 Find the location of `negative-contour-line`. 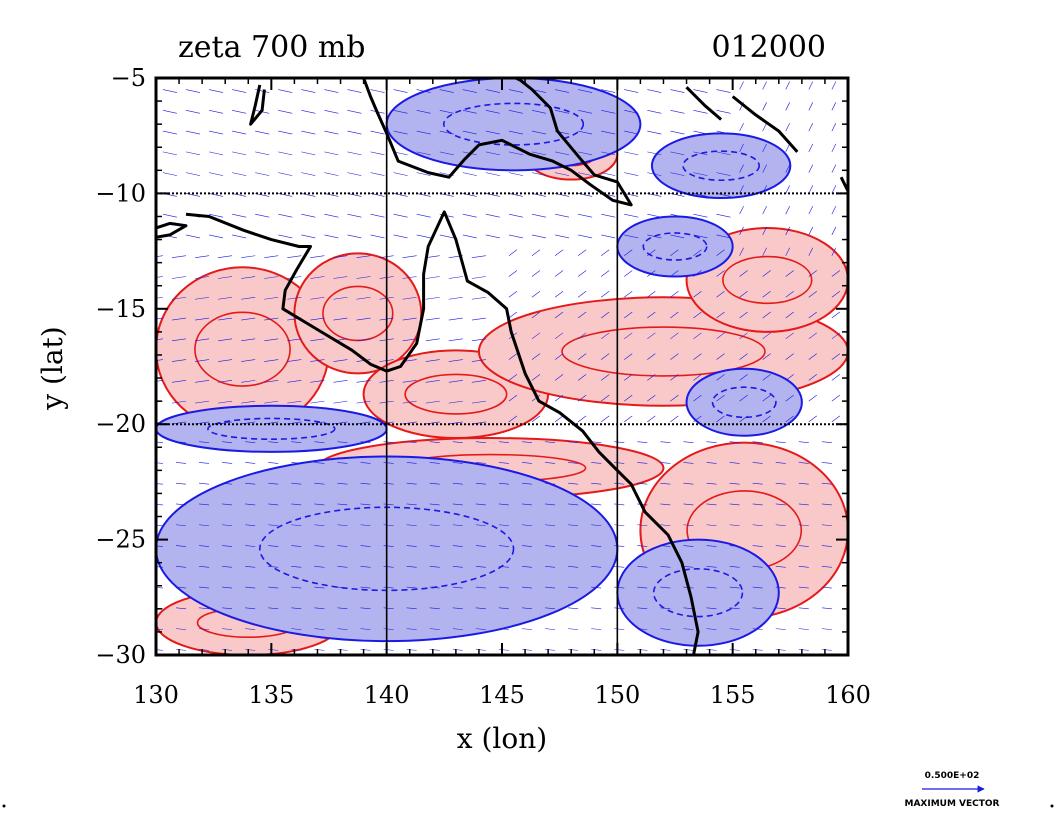

negative-contour-line is located at coordinates (675, 246).